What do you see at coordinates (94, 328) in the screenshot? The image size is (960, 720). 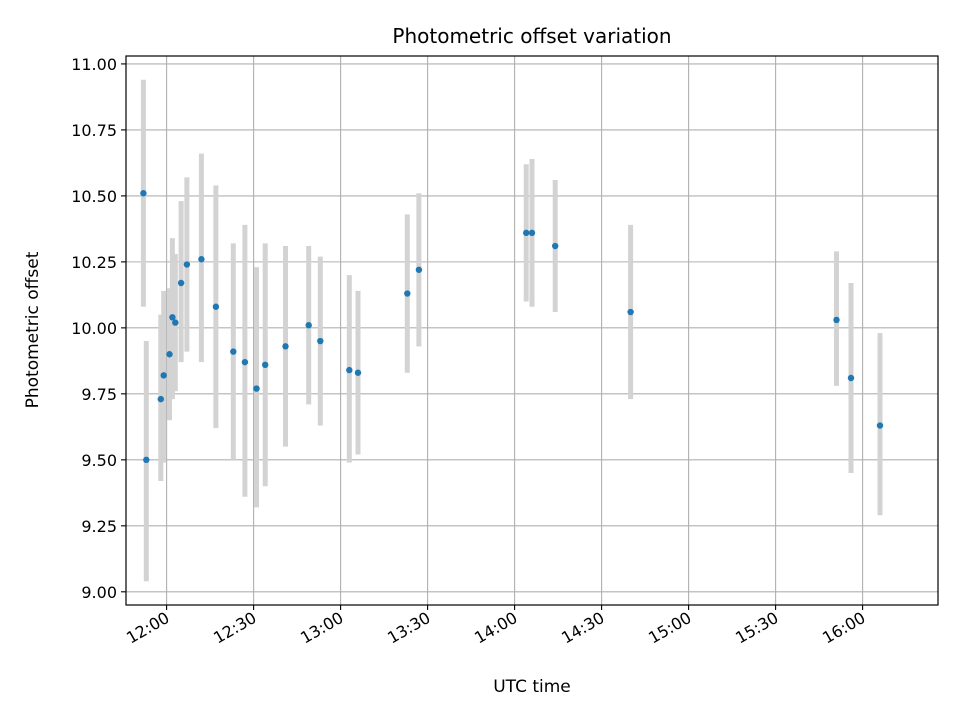 I see `y-tick-label: 10.00` at bounding box center [94, 328].